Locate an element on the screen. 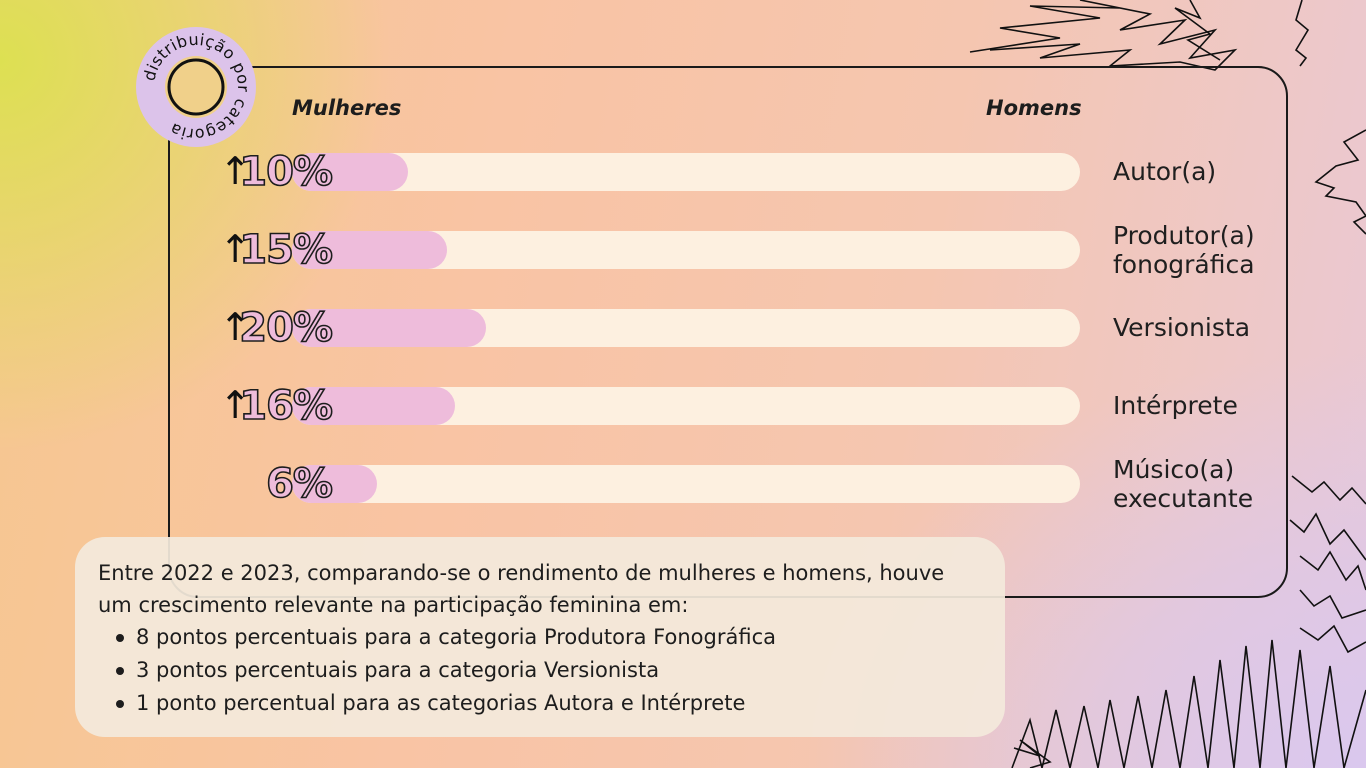 The height and width of the screenshot is (768, 1366). value-label: 6% is located at coordinates (299, 484).